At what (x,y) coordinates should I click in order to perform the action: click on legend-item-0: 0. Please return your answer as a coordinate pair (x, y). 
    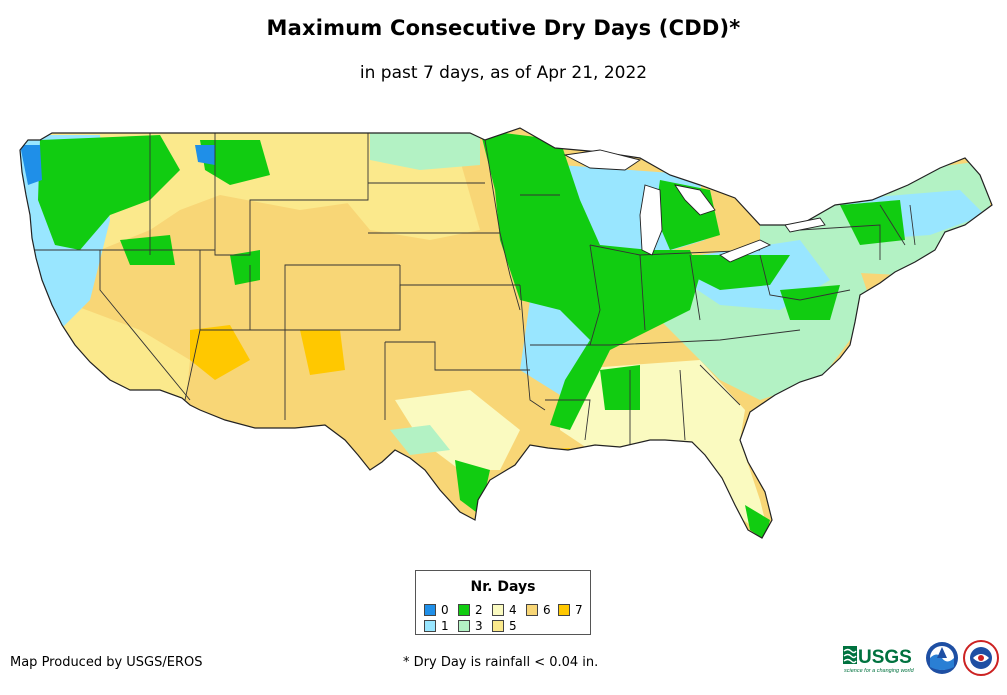
    Looking at the image, I should click on (436, 610).